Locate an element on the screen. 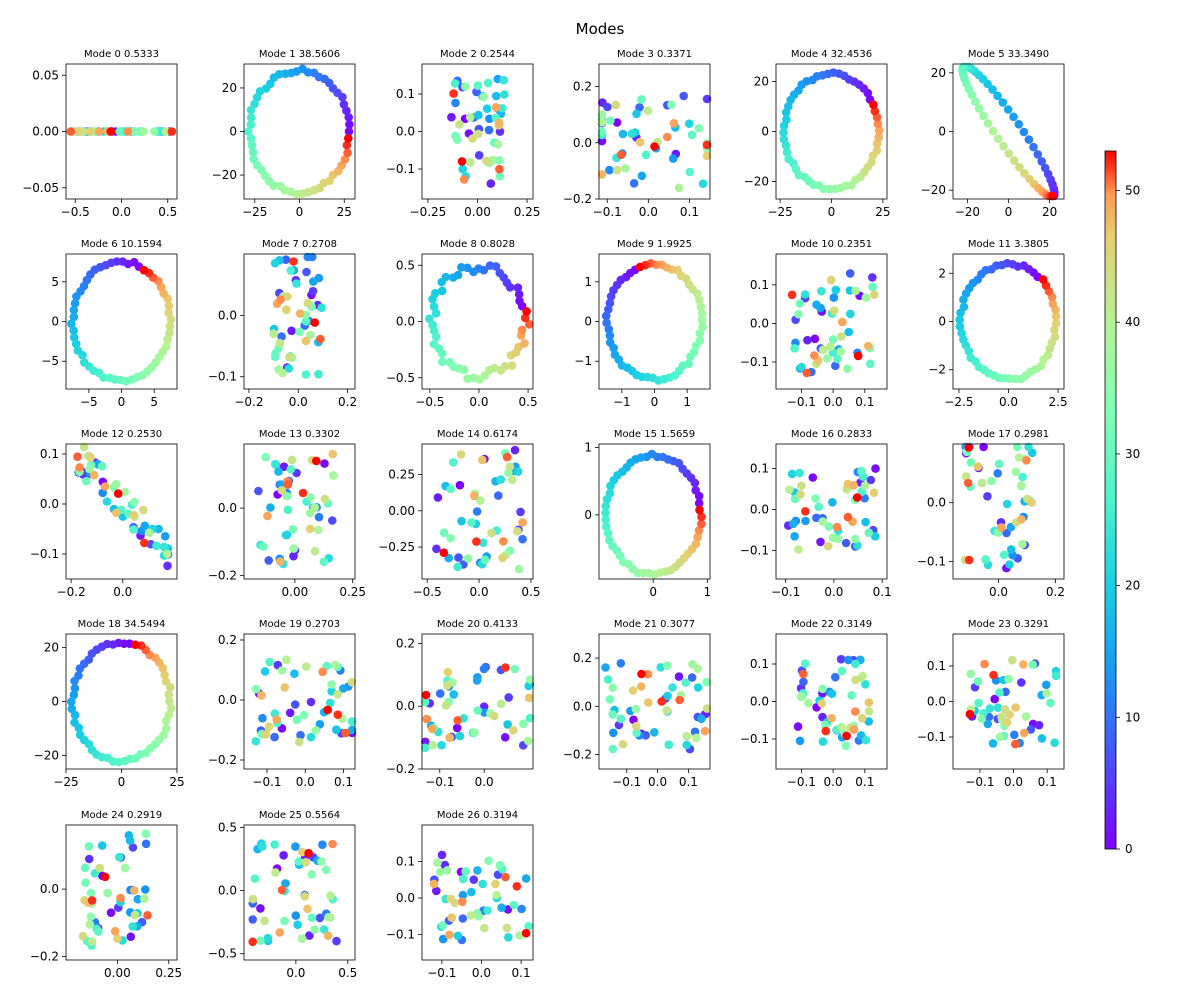 The width and height of the screenshot is (1200, 1000). subplot-title: Mode 10 0.2351 is located at coordinates (831, 244).